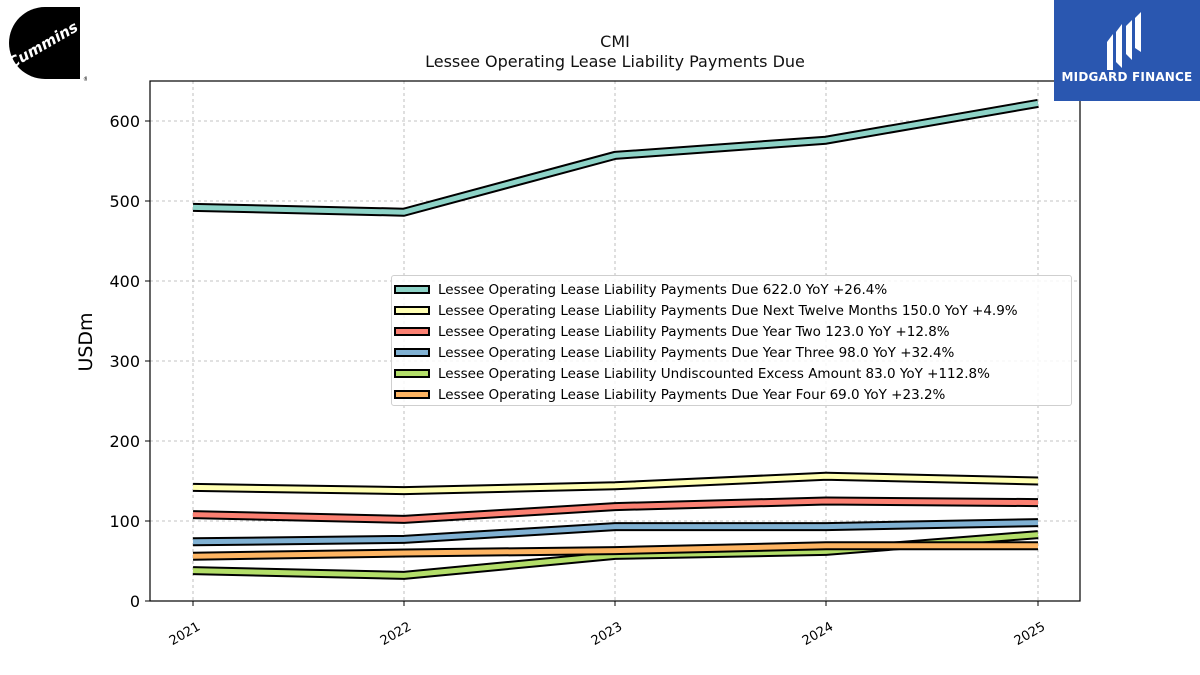 The image size is (1200, 675). What do you see at coordinates (47, 45) in the screenshot?
I see `cummins-logo: Cummins ®` at bounding box center [47, 45].